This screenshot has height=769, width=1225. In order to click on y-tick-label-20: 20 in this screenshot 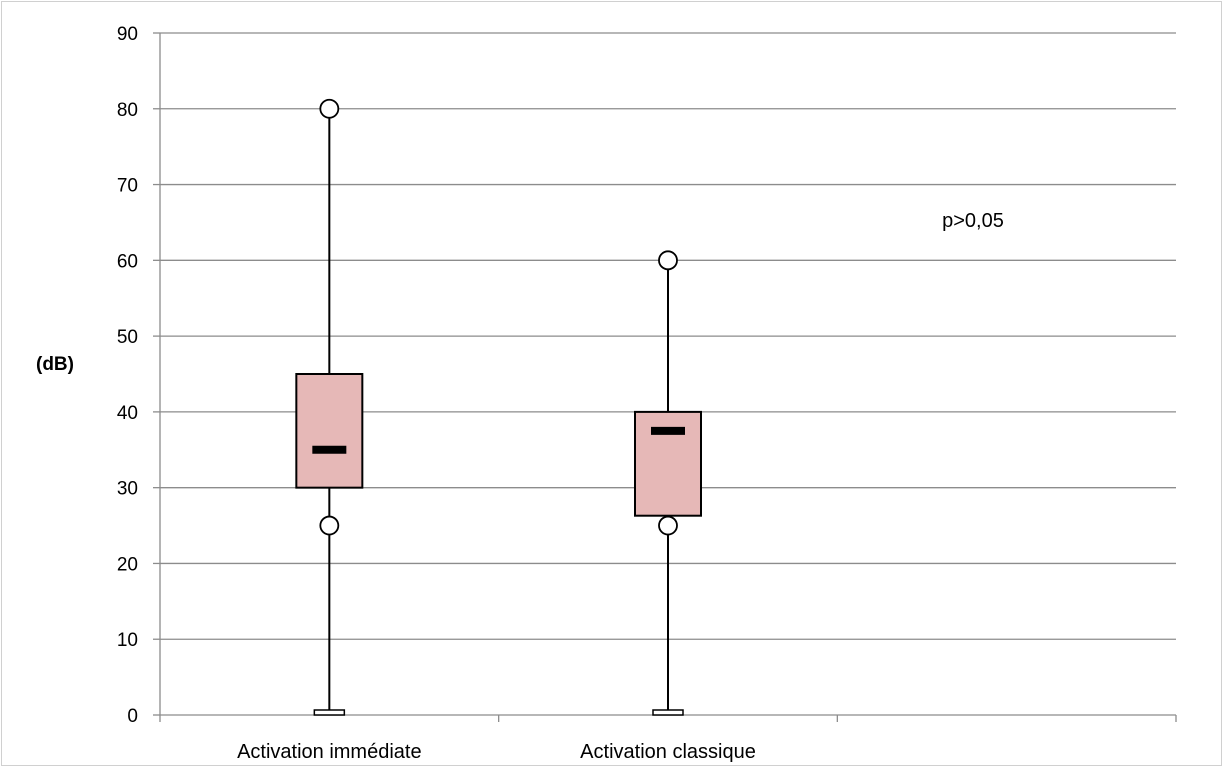, I will do `click(127, 564)`.